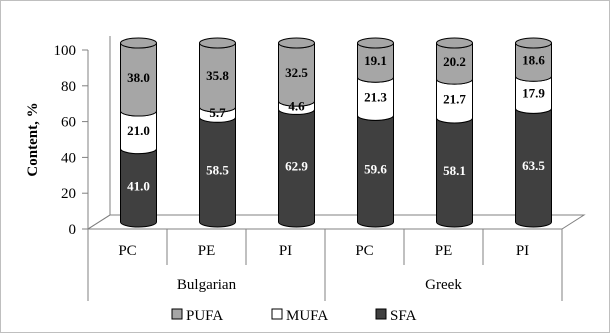 The height and width of the screenshot is (333, 610). What do you see at coordinates (454, 99) in the screenshot?
I see `data-label: 21.7` at bounding box center [454, 99].